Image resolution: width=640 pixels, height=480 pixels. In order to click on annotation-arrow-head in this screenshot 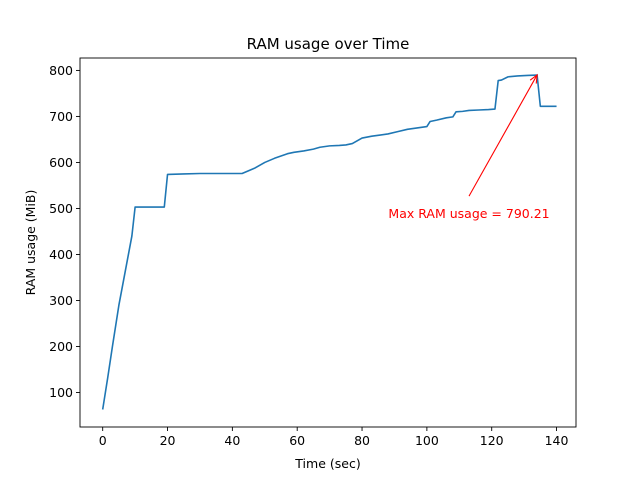, I will do `click(533, 78)`.